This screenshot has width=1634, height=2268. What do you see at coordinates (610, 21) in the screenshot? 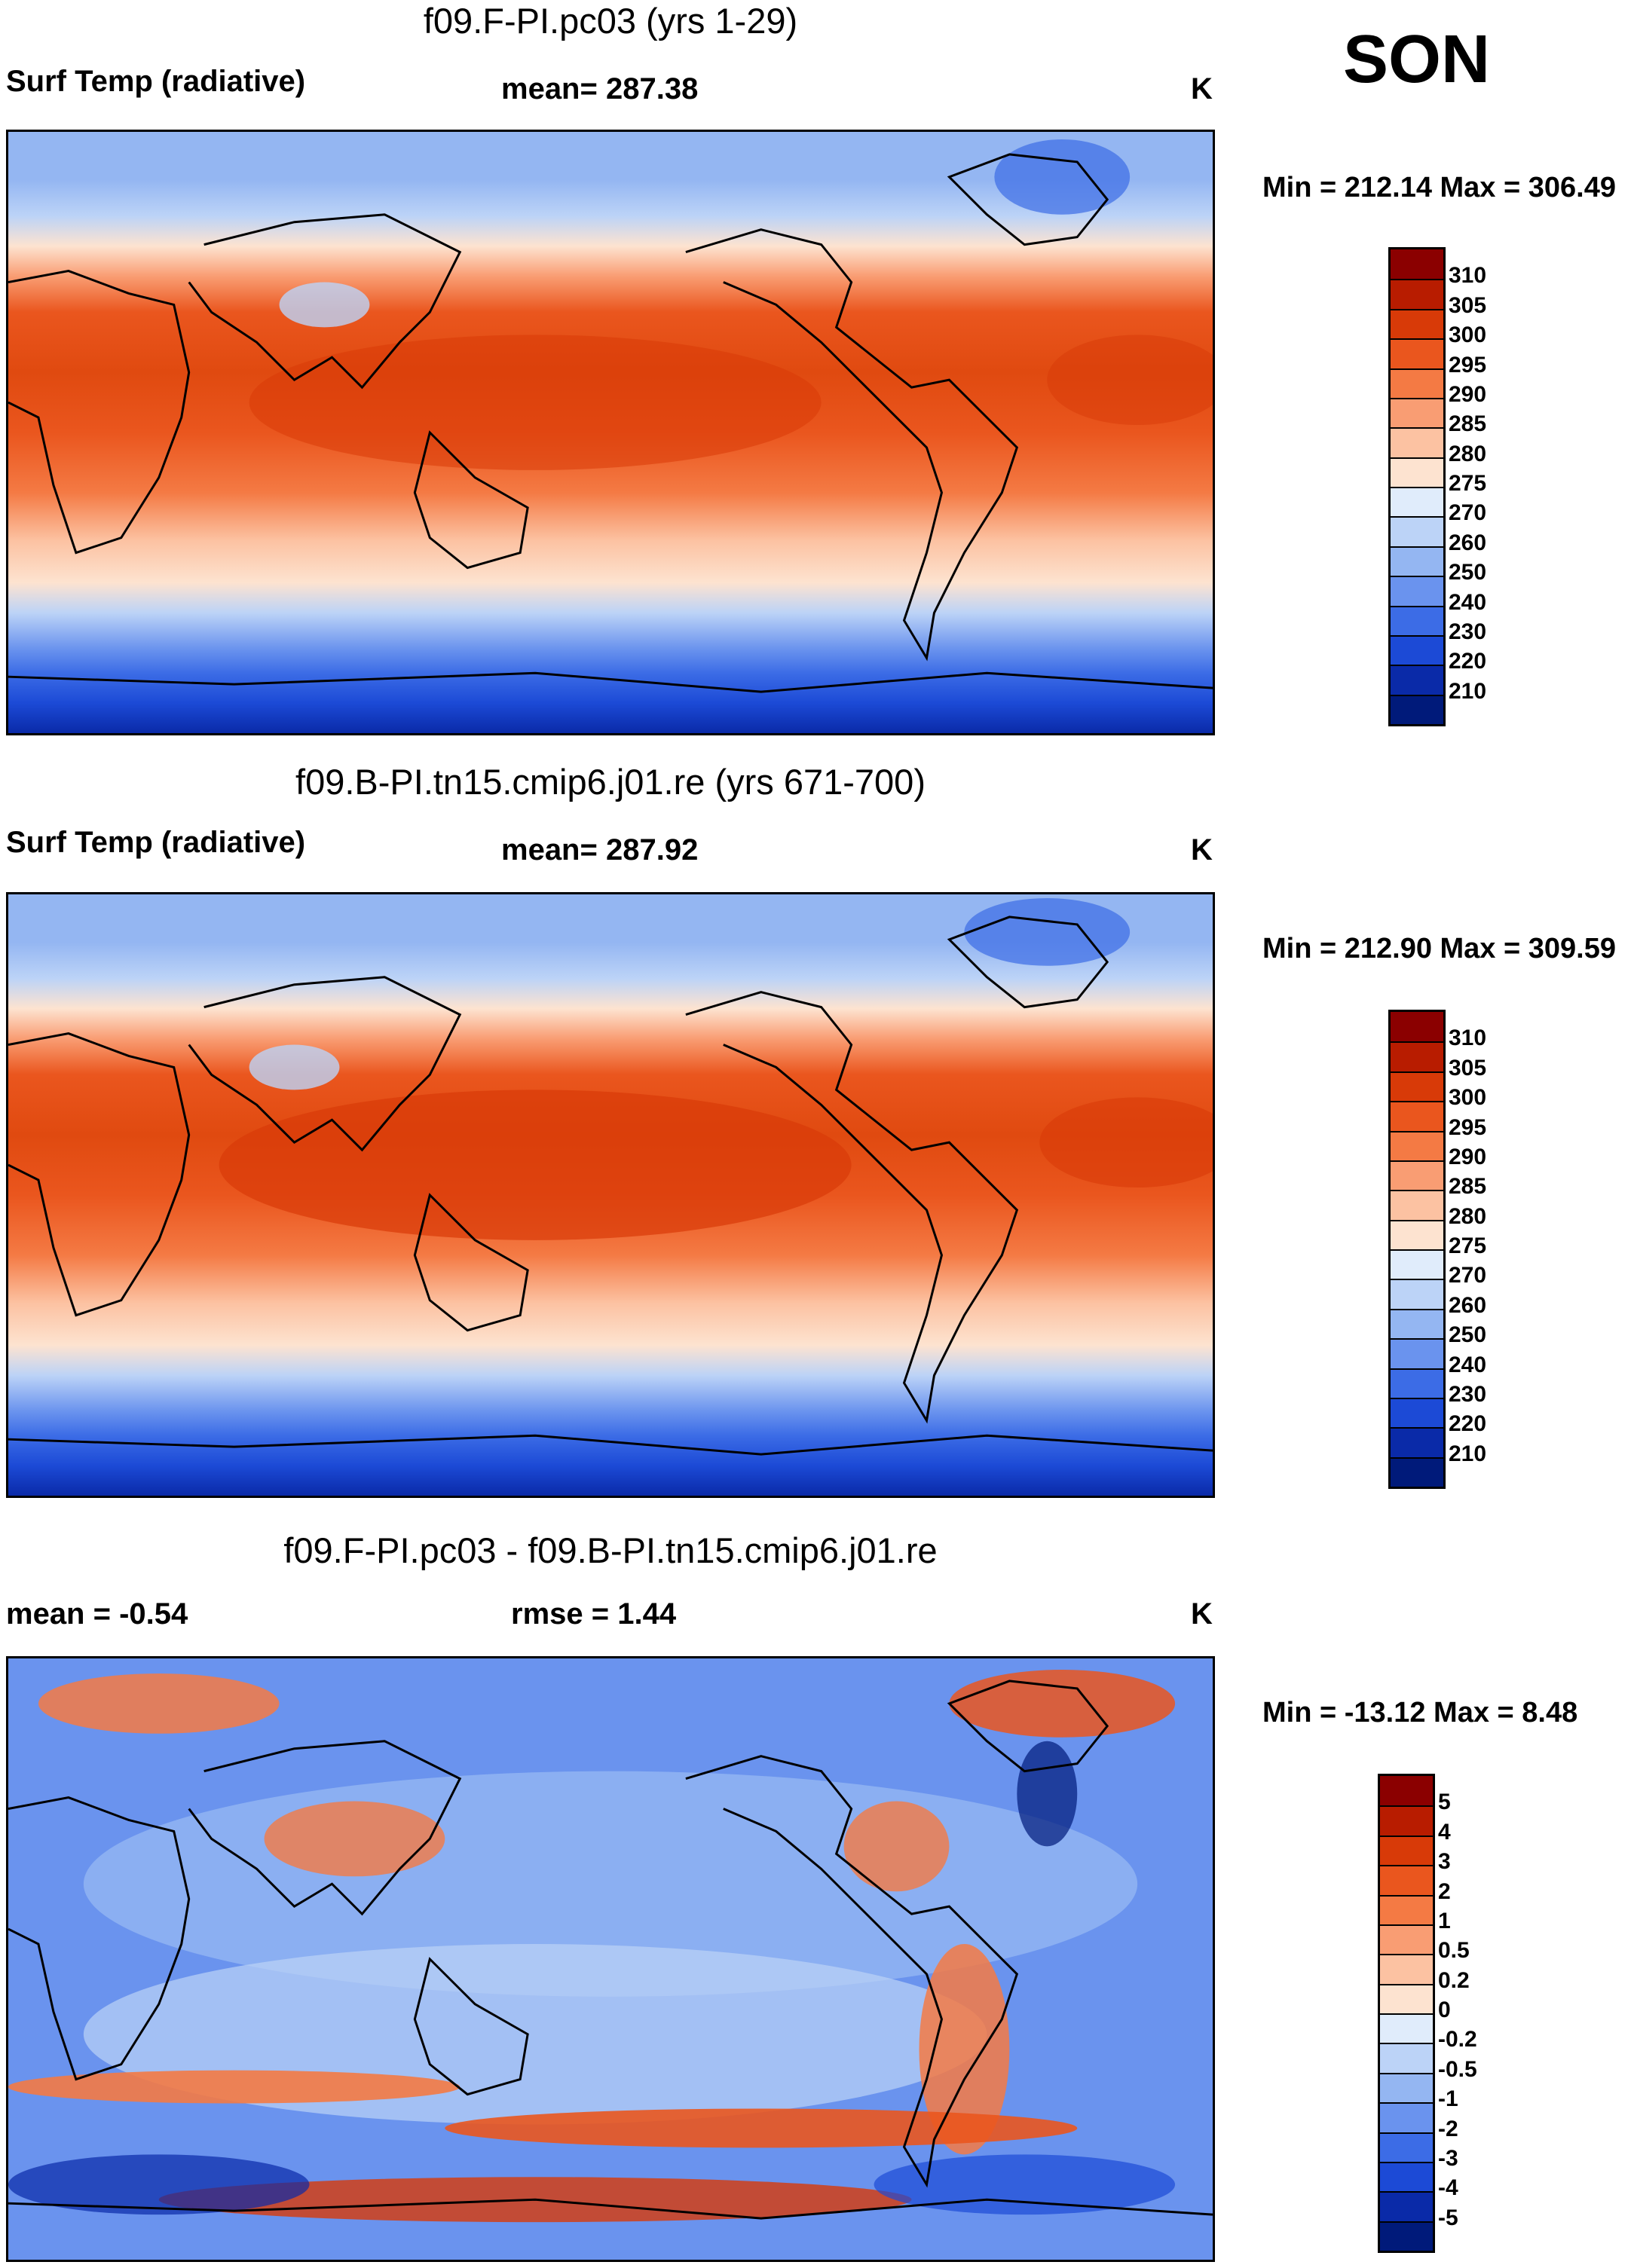
I see `panel-1-title: f09.F-PI.pc03 (yrs 1-29)` at bounding box center [610, 21].